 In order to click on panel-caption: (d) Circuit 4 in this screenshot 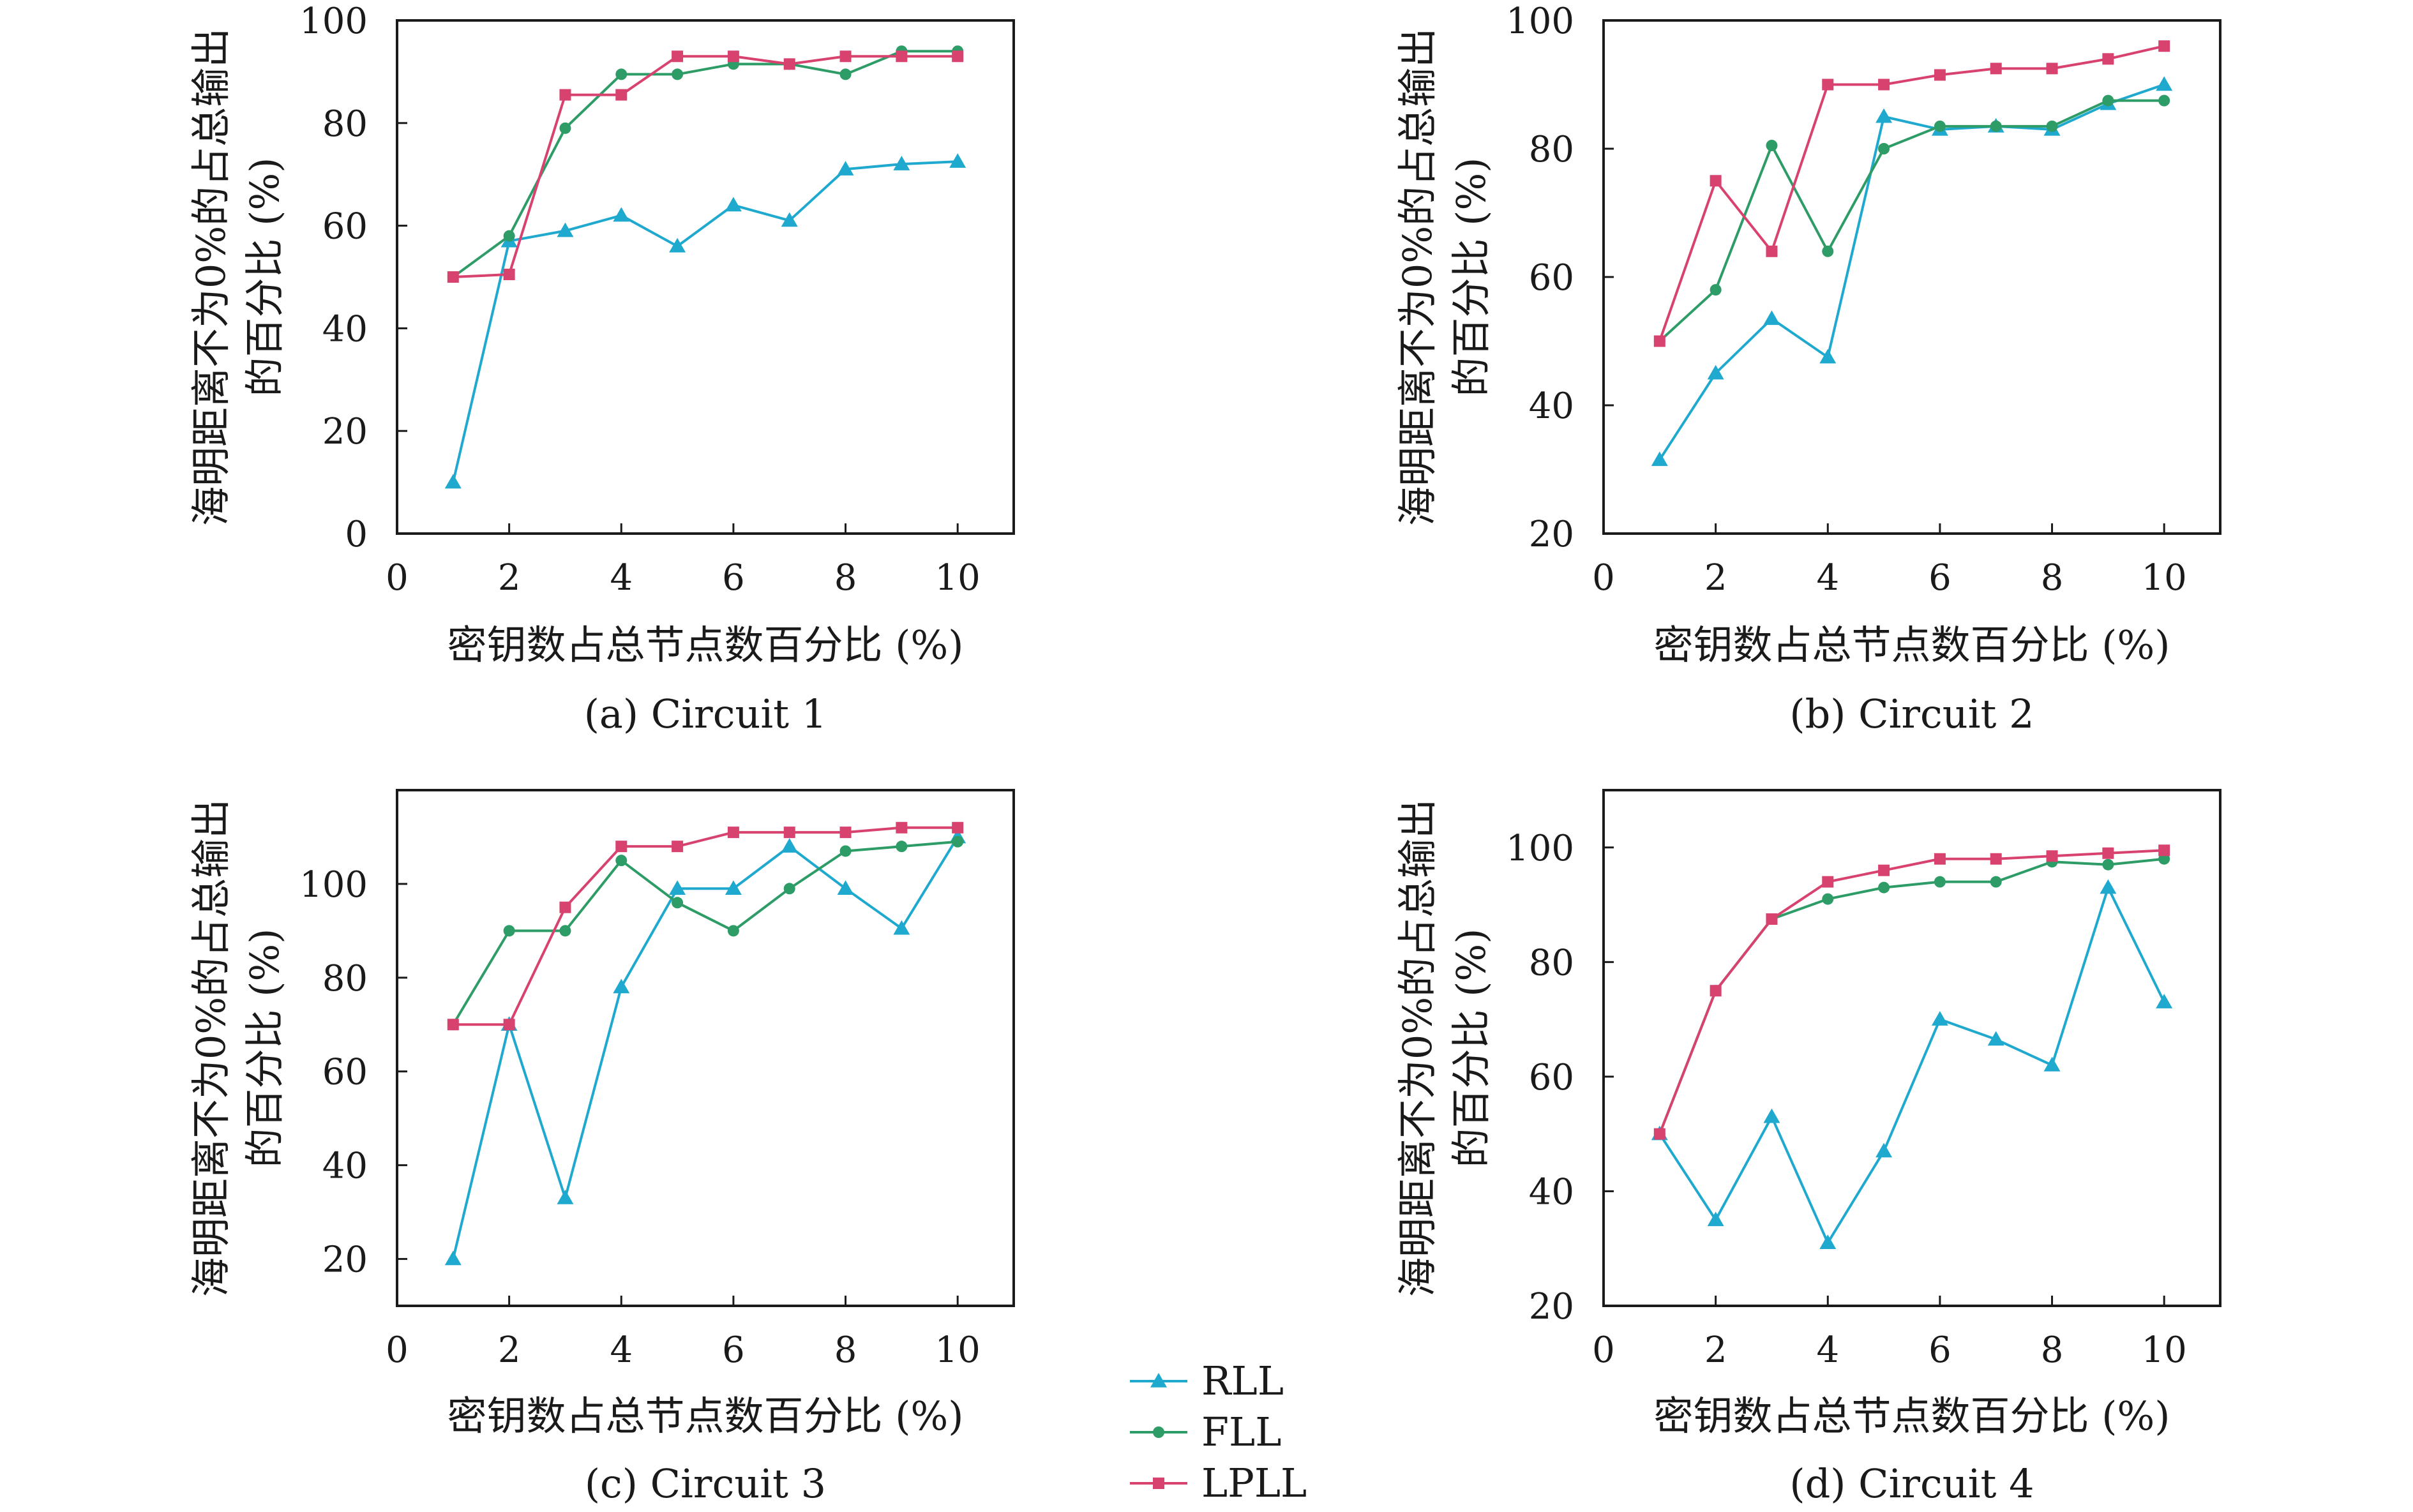, I will do `click(1911, 1483)`.